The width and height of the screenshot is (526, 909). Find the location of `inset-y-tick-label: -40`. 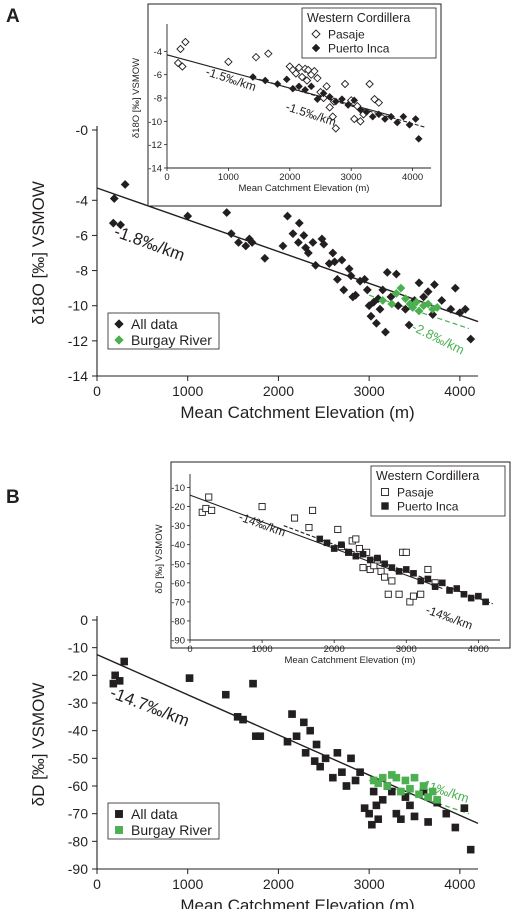

inset-y-tick-label: -40 is located at coordinates (178, 545).